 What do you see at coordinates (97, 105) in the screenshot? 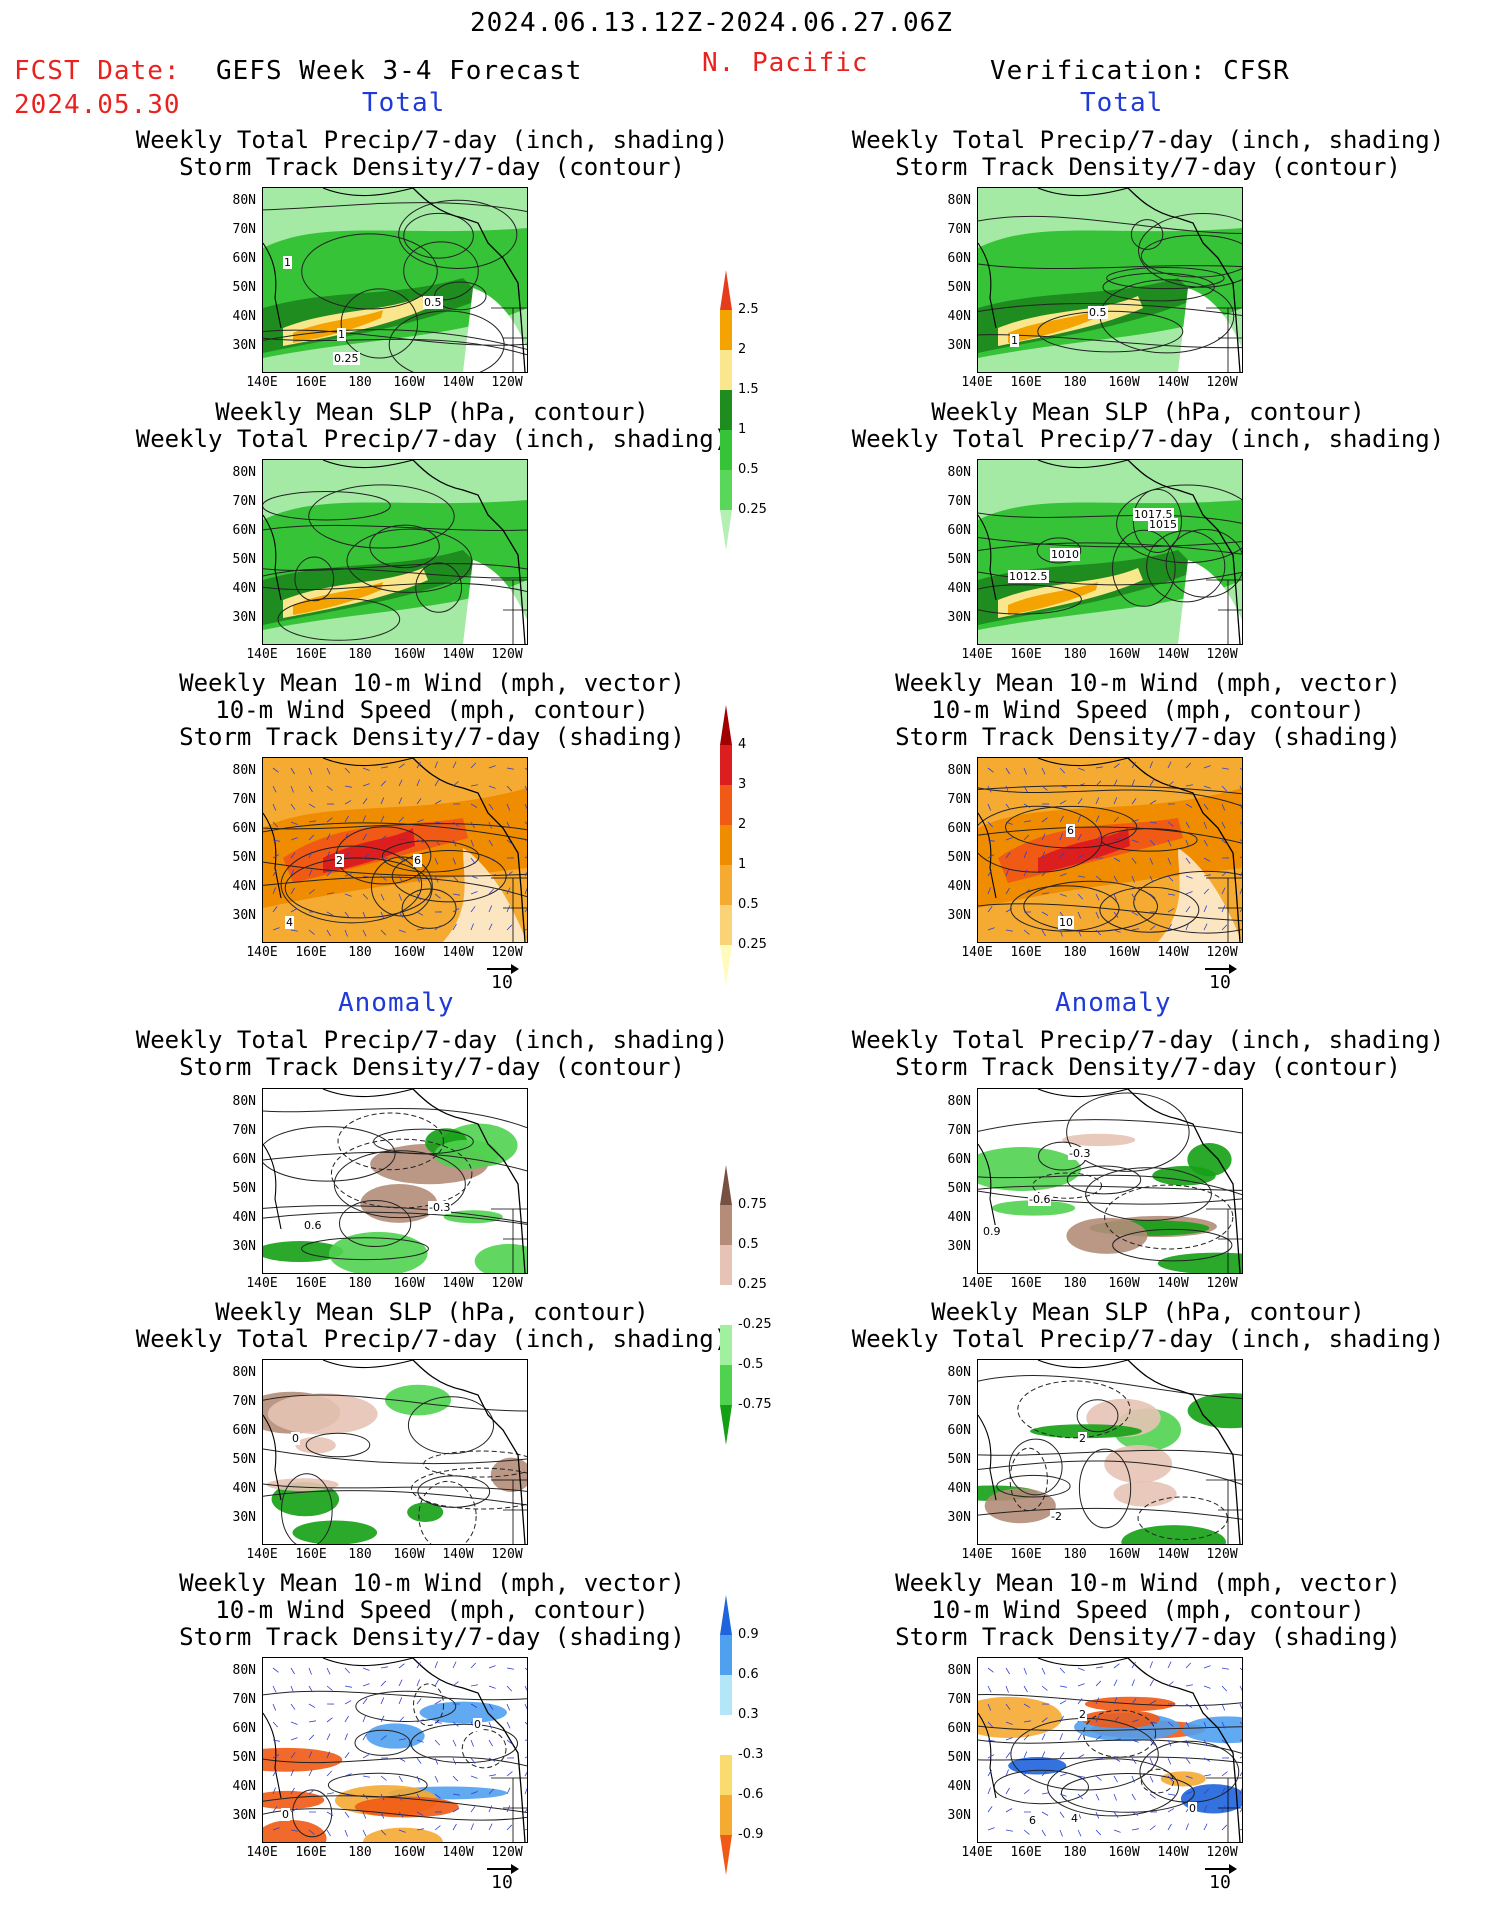
I see `fcst-date: 2024.05.30` at bounding box center [97, 105].